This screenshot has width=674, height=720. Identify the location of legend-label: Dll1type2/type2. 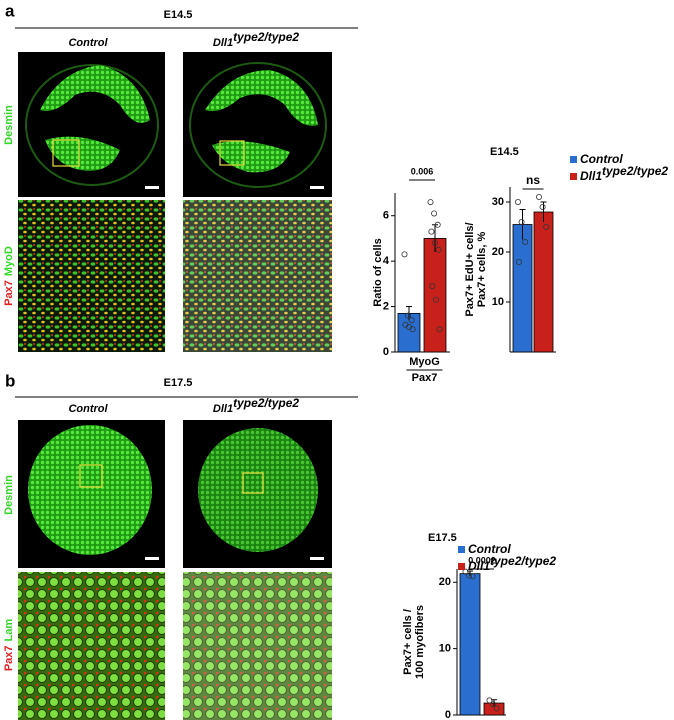
(624, 173).